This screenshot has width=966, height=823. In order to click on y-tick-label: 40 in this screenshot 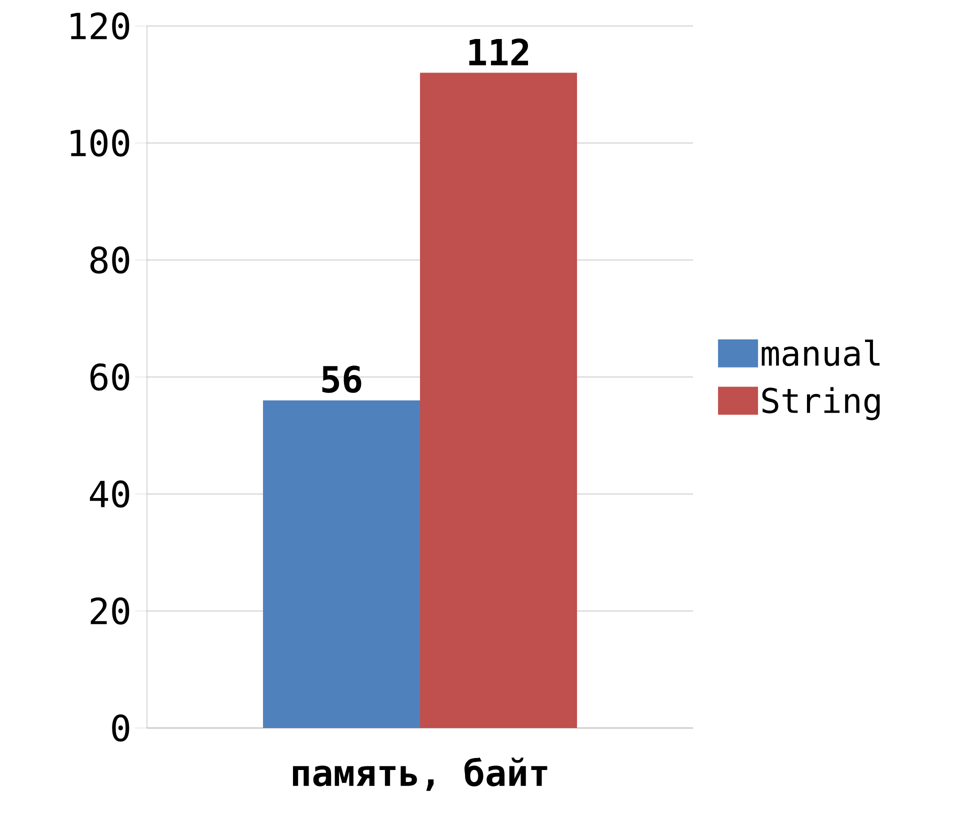, I will do `click(110, 494)`.